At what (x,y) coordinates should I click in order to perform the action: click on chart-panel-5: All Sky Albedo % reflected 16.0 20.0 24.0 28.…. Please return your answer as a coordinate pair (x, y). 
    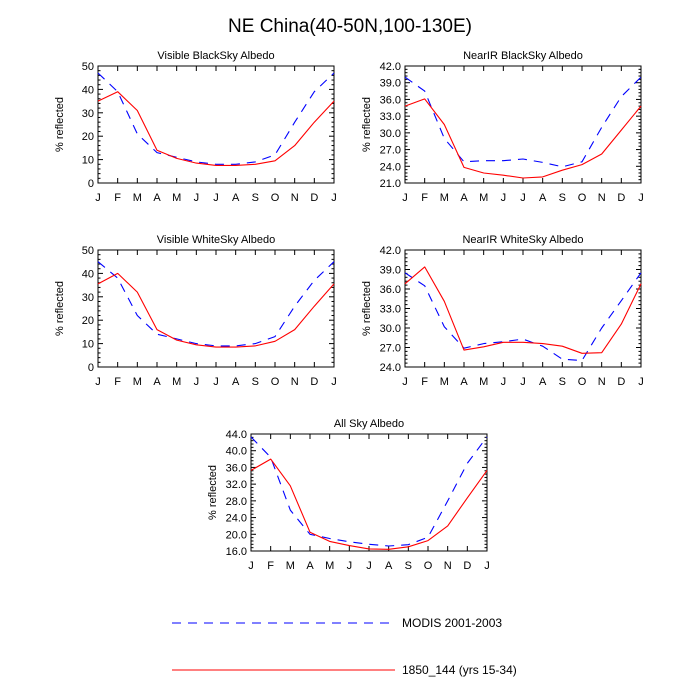
    Looking at the image, I should click on (348, 495).